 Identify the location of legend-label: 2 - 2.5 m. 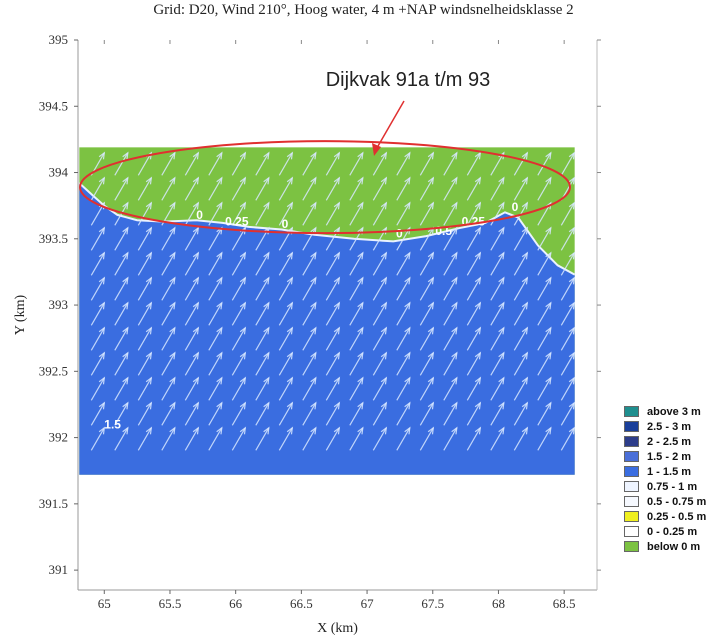
(669, 441).